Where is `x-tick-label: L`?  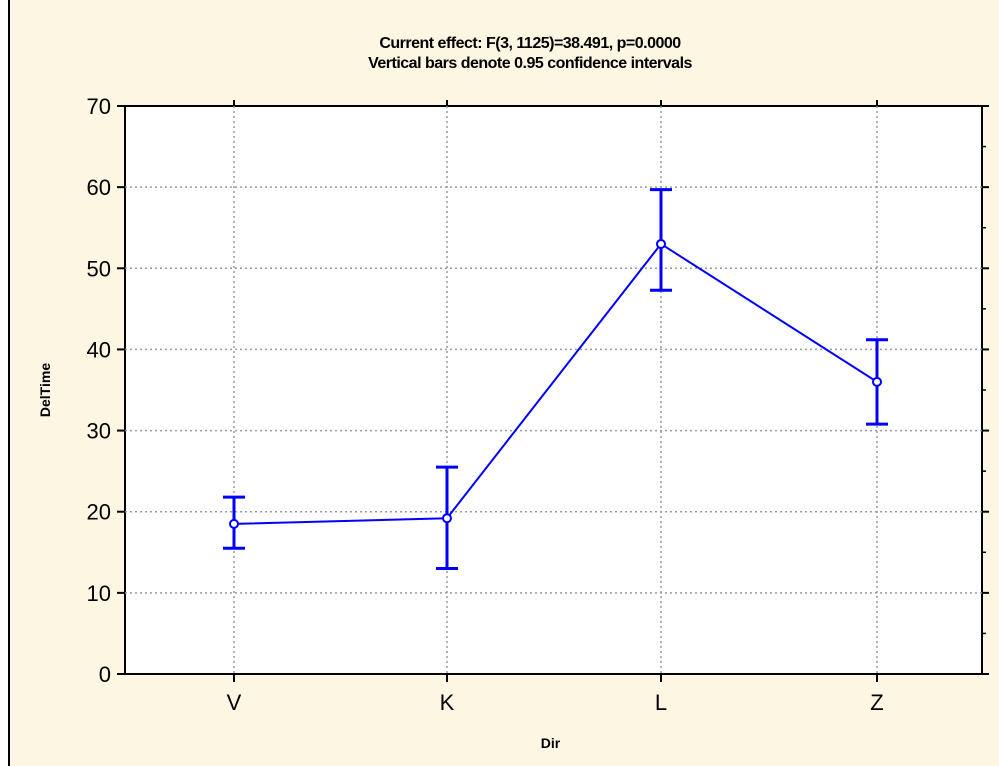
x-tick-label: L is located at coordinates (661, 702).